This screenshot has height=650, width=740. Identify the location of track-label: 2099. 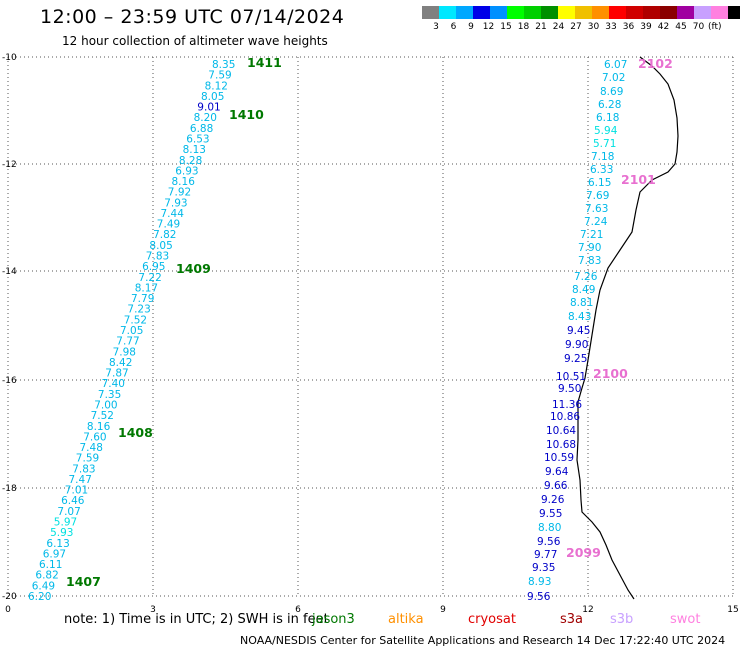
(583, 552).